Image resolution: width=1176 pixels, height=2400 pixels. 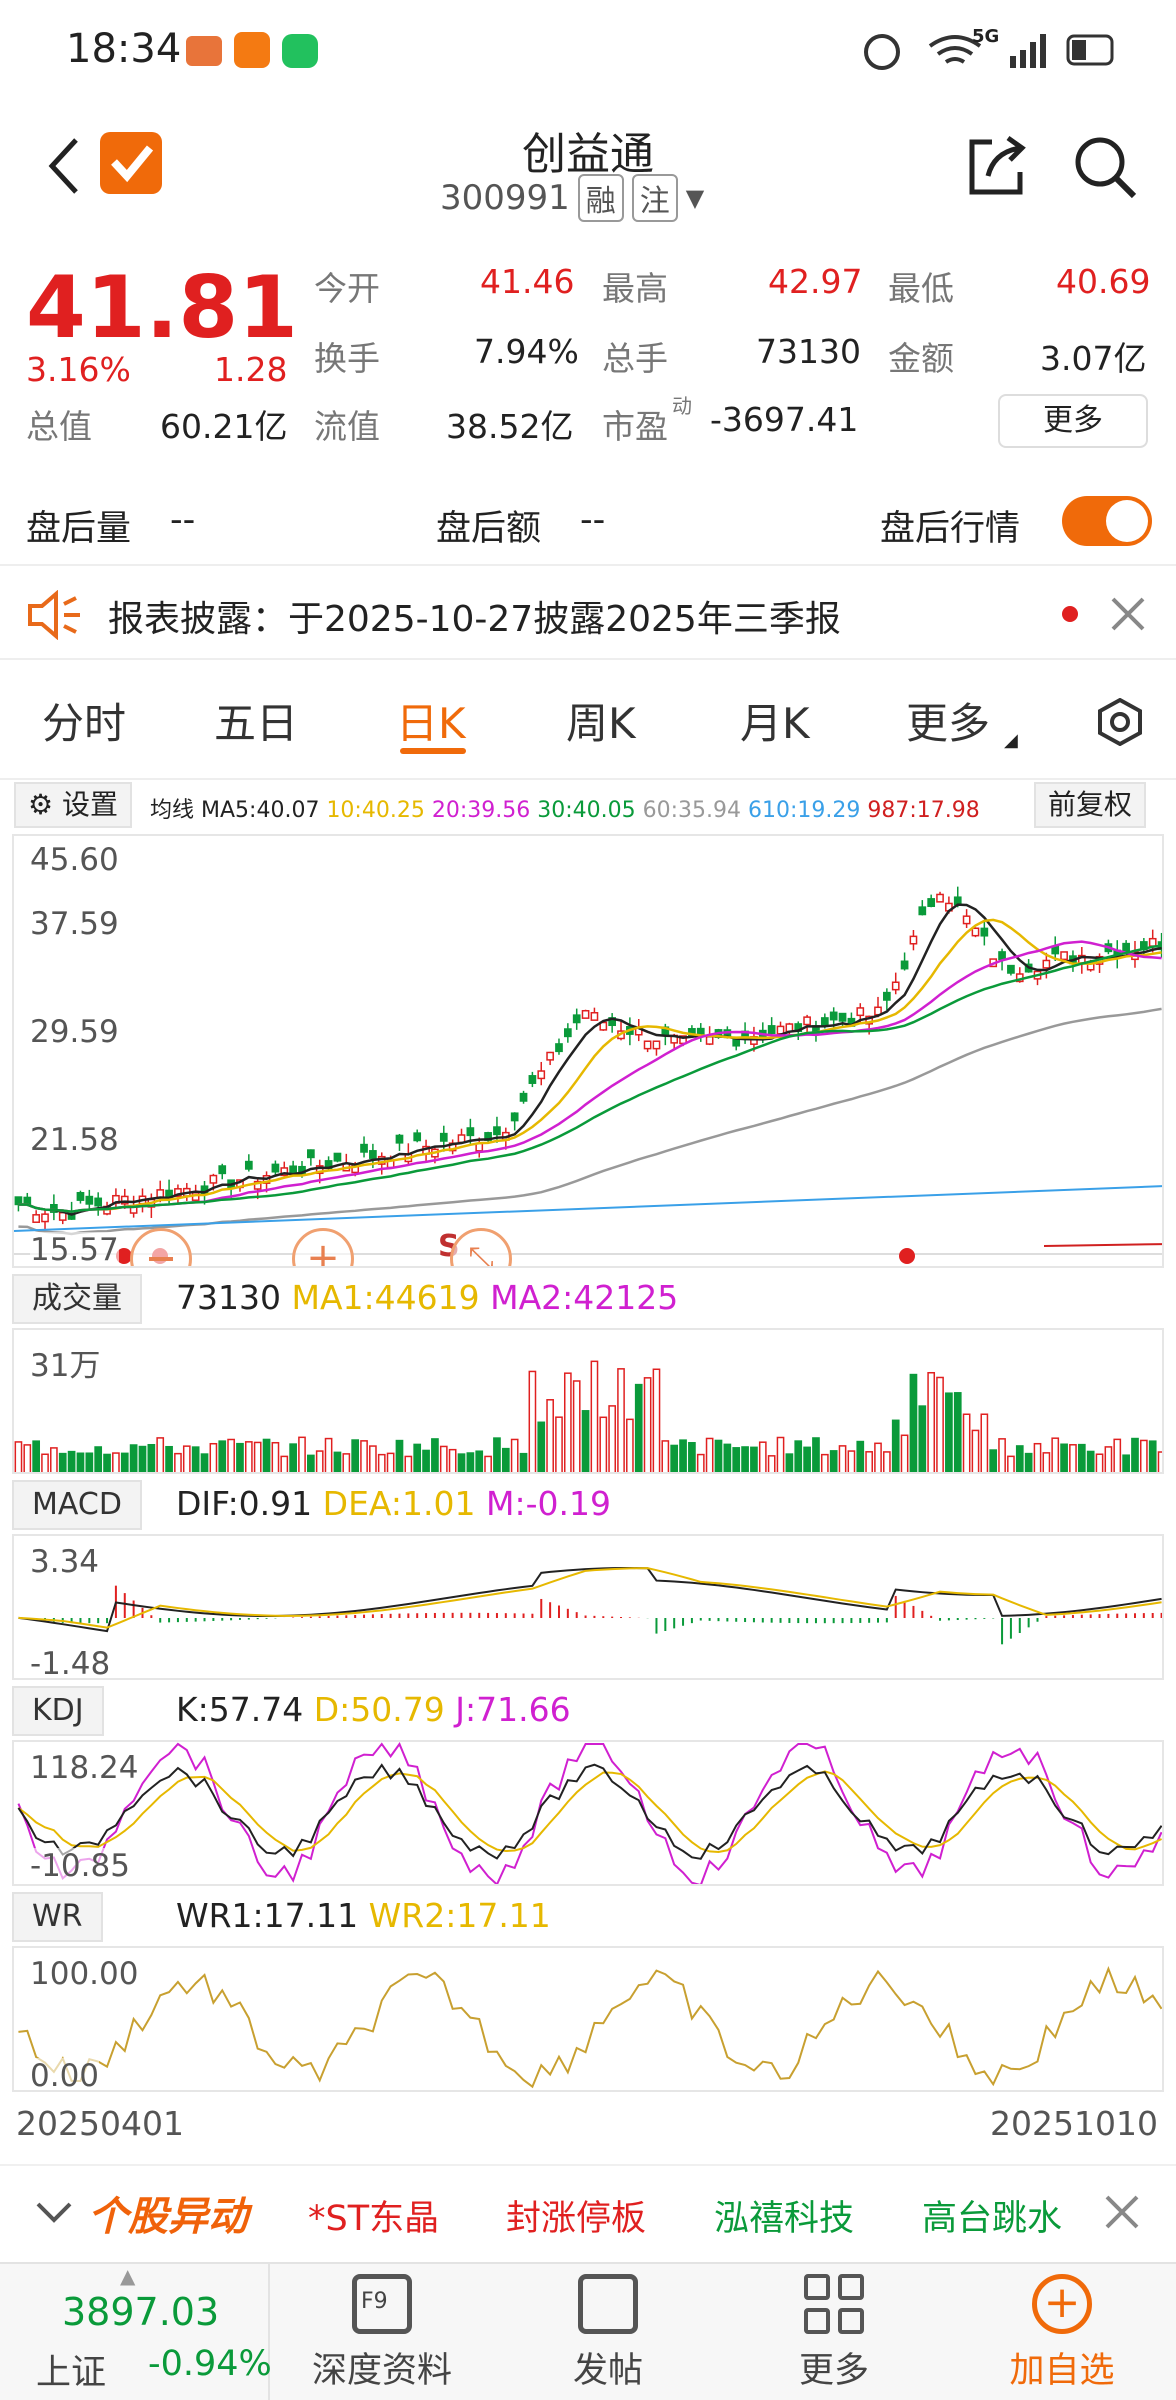 I want to click on kdj-axis-top: 118.24, so click(x=84, y=1768).